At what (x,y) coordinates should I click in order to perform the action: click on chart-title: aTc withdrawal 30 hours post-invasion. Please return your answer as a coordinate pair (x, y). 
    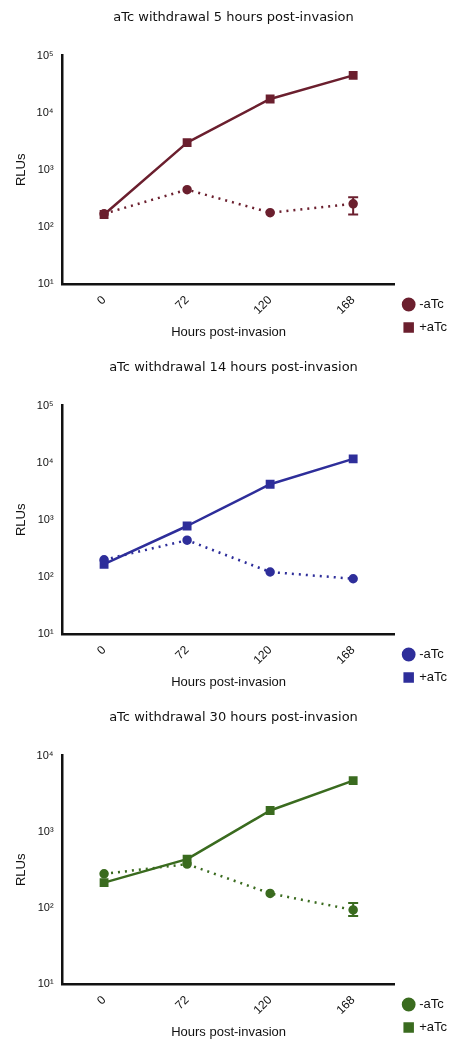
    Looking at the image, I should click on (233, 717).